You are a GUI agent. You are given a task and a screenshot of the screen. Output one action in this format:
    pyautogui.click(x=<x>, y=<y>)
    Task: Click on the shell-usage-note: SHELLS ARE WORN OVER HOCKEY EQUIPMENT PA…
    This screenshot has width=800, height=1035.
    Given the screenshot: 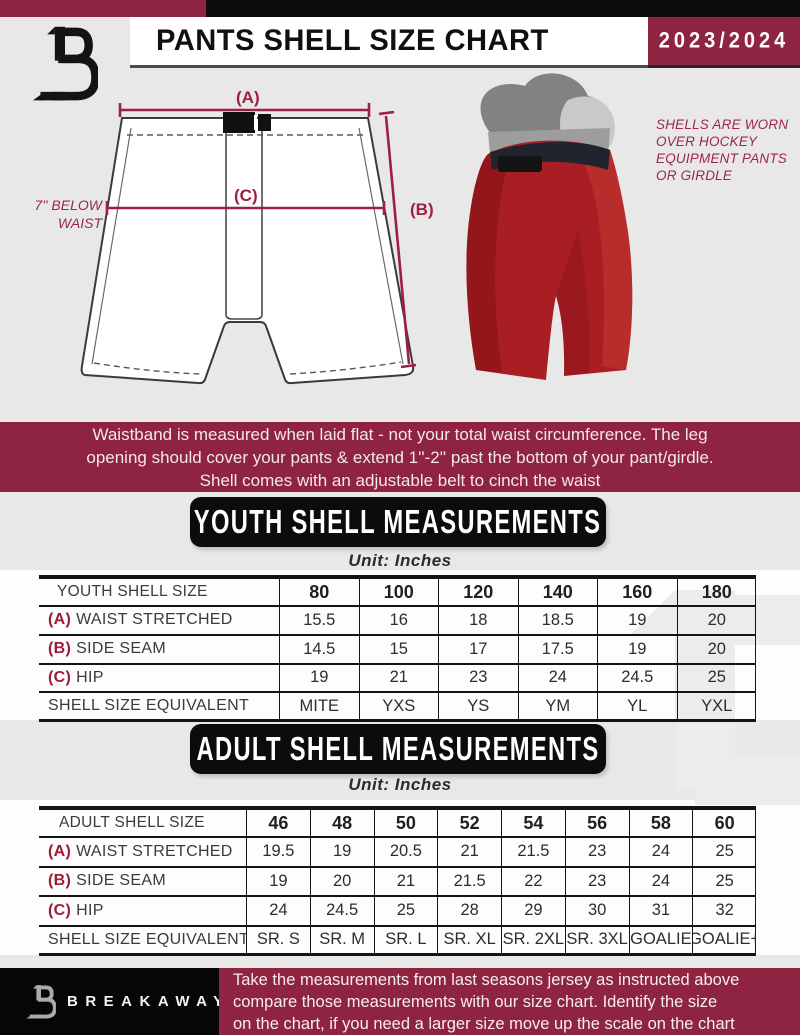 What is the action you would take?
    pyautogui.click(x=722, y=150)
    